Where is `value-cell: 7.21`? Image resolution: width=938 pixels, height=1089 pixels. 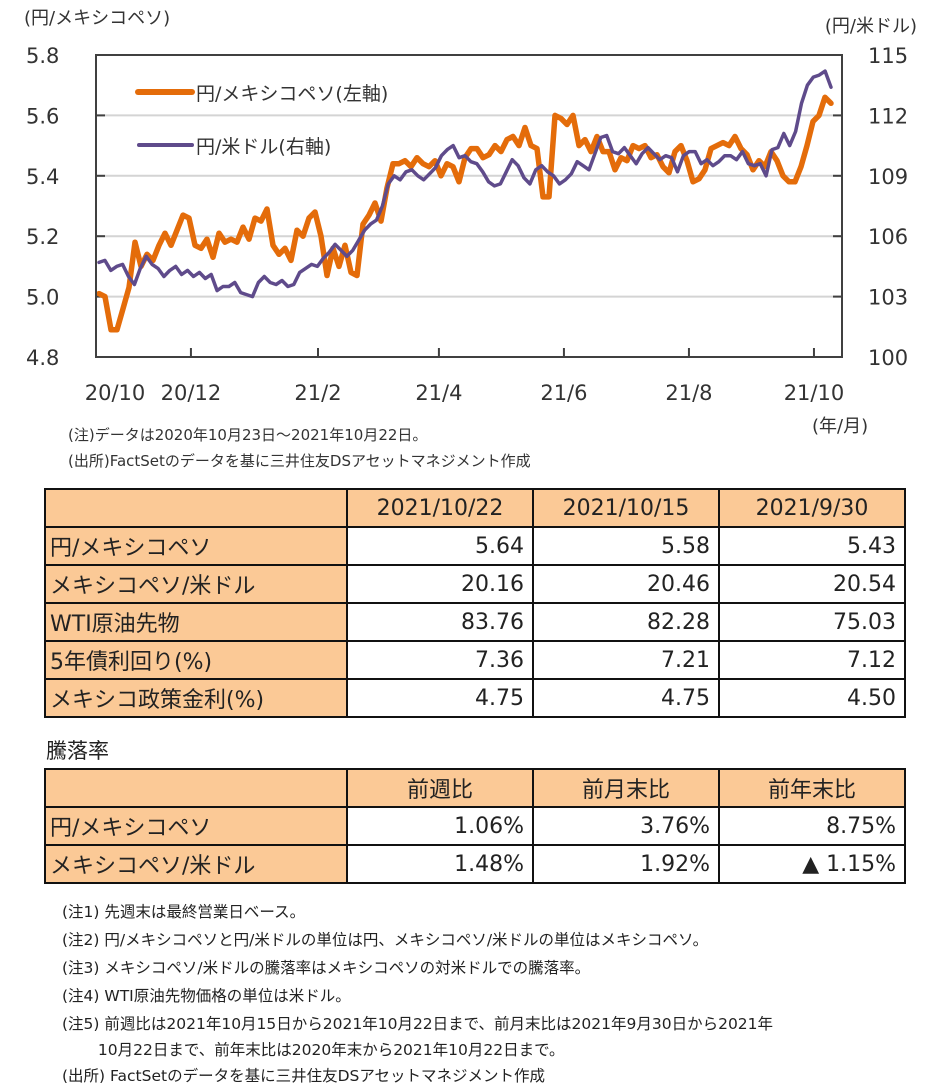
value-cell: 7.21 is located at coordinates (626, 660).